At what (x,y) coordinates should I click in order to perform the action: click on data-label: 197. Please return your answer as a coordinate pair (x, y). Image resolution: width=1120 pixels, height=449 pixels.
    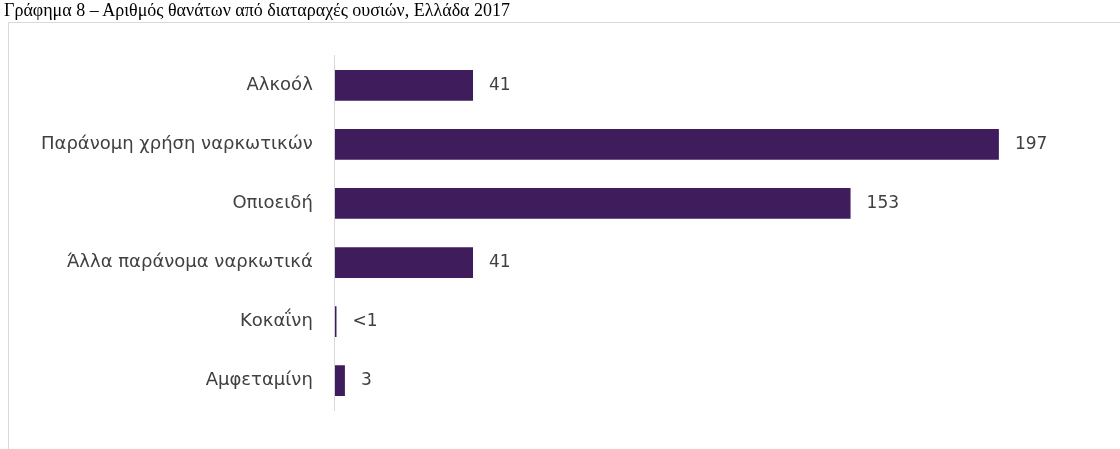
    Looking at the image, I should click on (1031, 142).